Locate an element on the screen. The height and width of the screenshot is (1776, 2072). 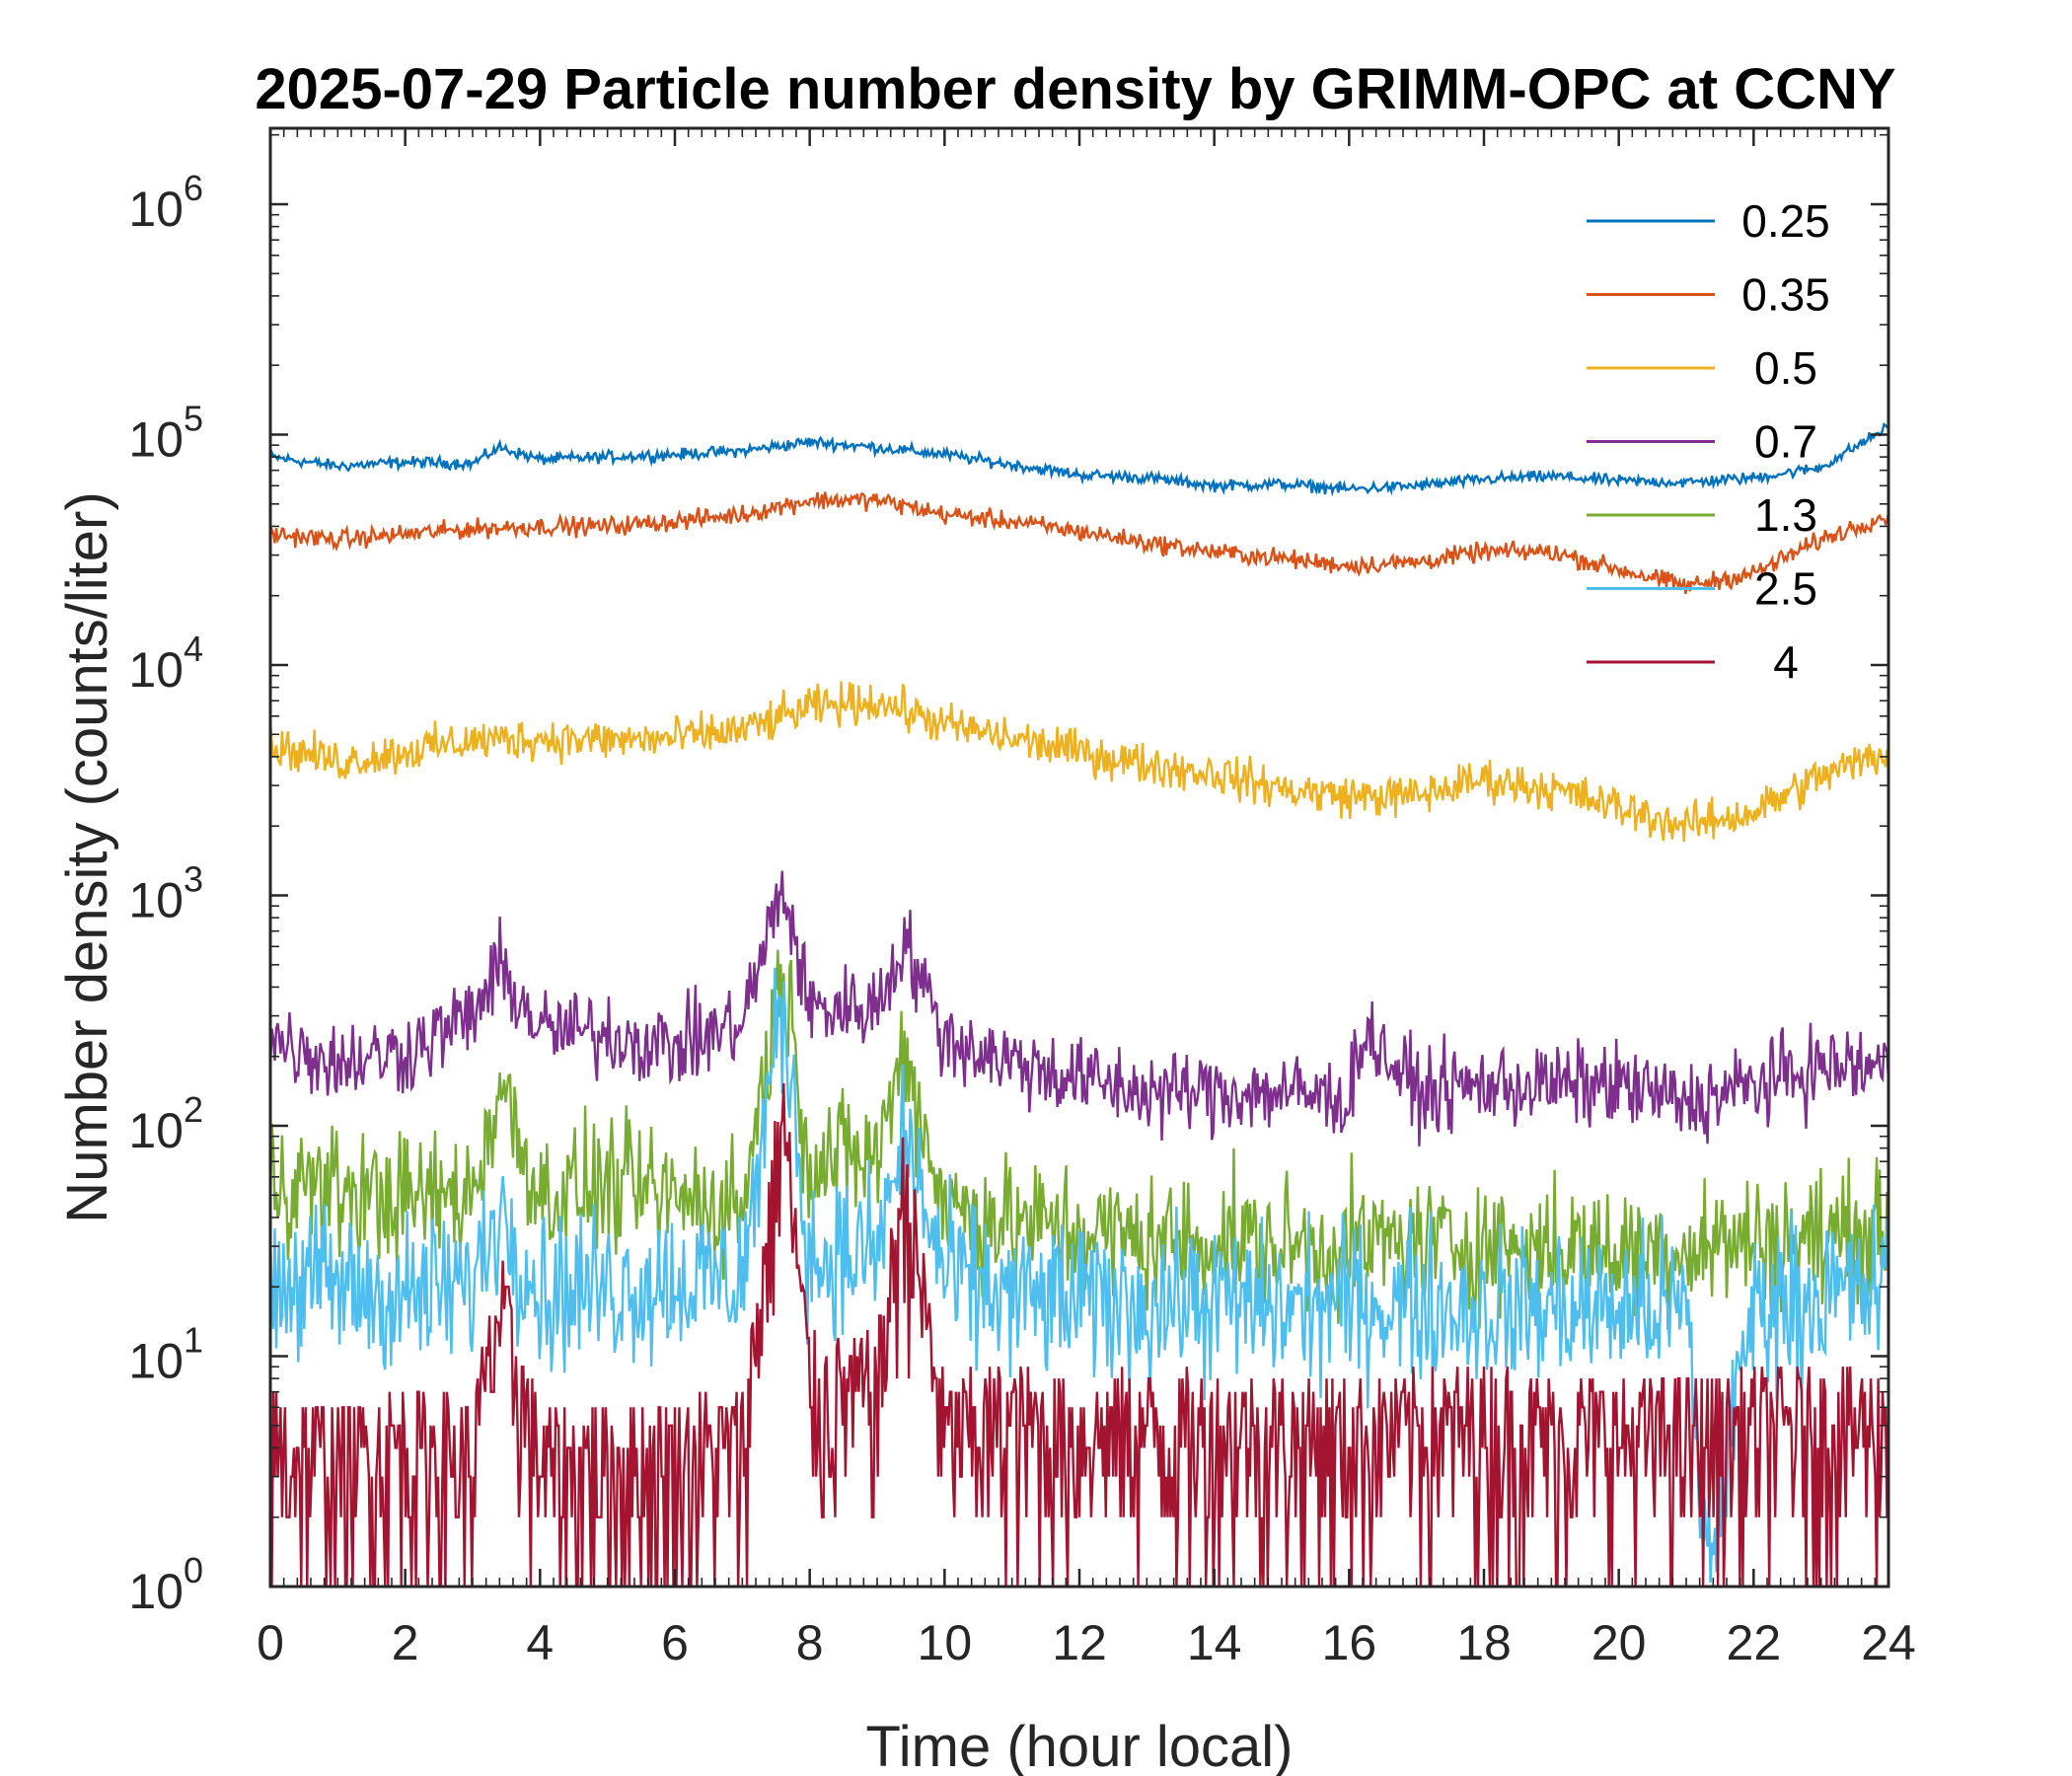
y-tick-label: 10³ is located at coordinates (166, 894).